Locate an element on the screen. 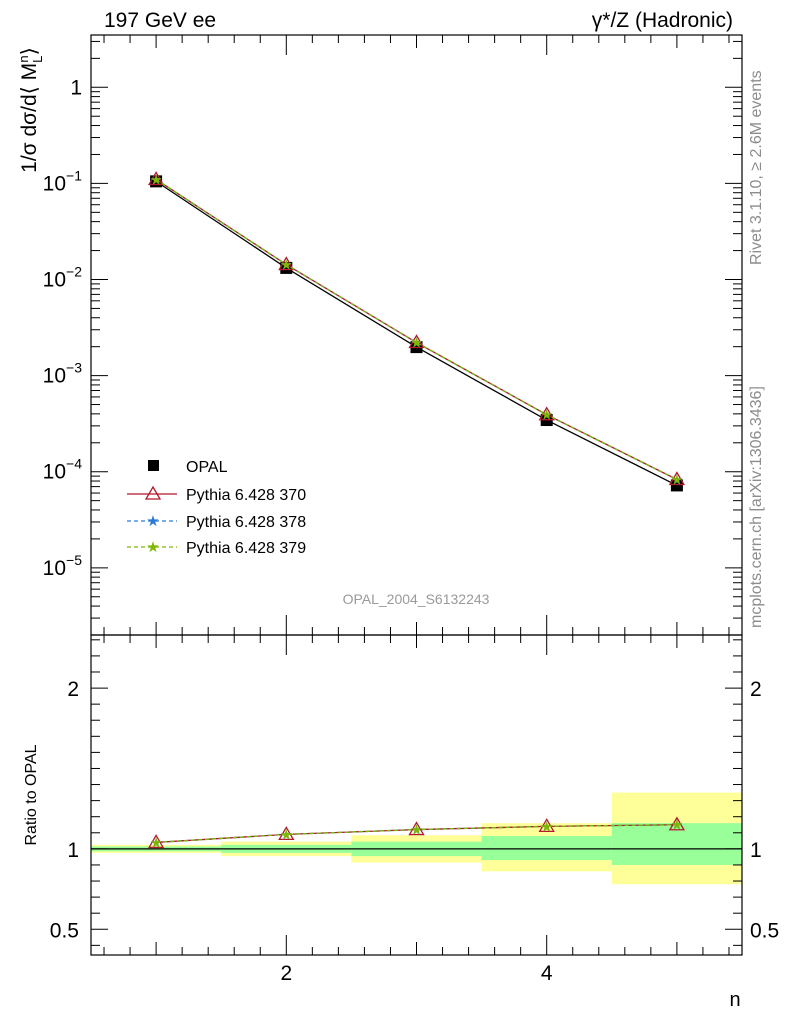 The width and height of the screenshot is (786, 1024). main-ytick-label: 10⁻⁴ is located at coordinates (63, 470).